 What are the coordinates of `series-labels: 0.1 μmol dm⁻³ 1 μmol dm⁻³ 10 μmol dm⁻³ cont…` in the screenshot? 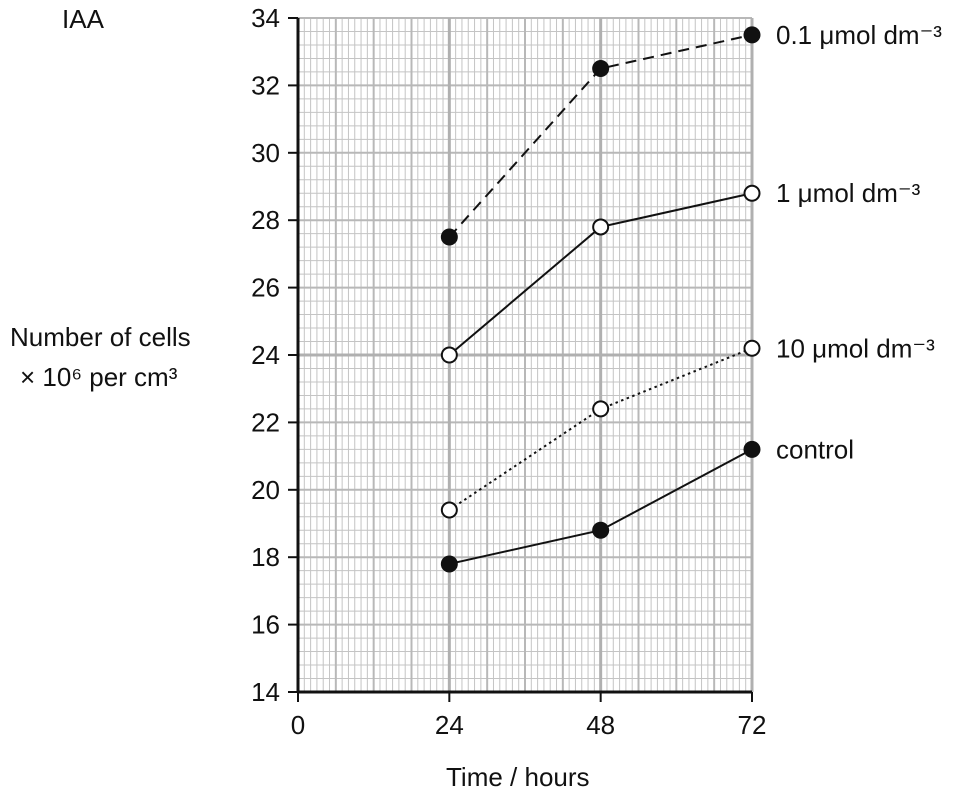 It's located at (859, 242).